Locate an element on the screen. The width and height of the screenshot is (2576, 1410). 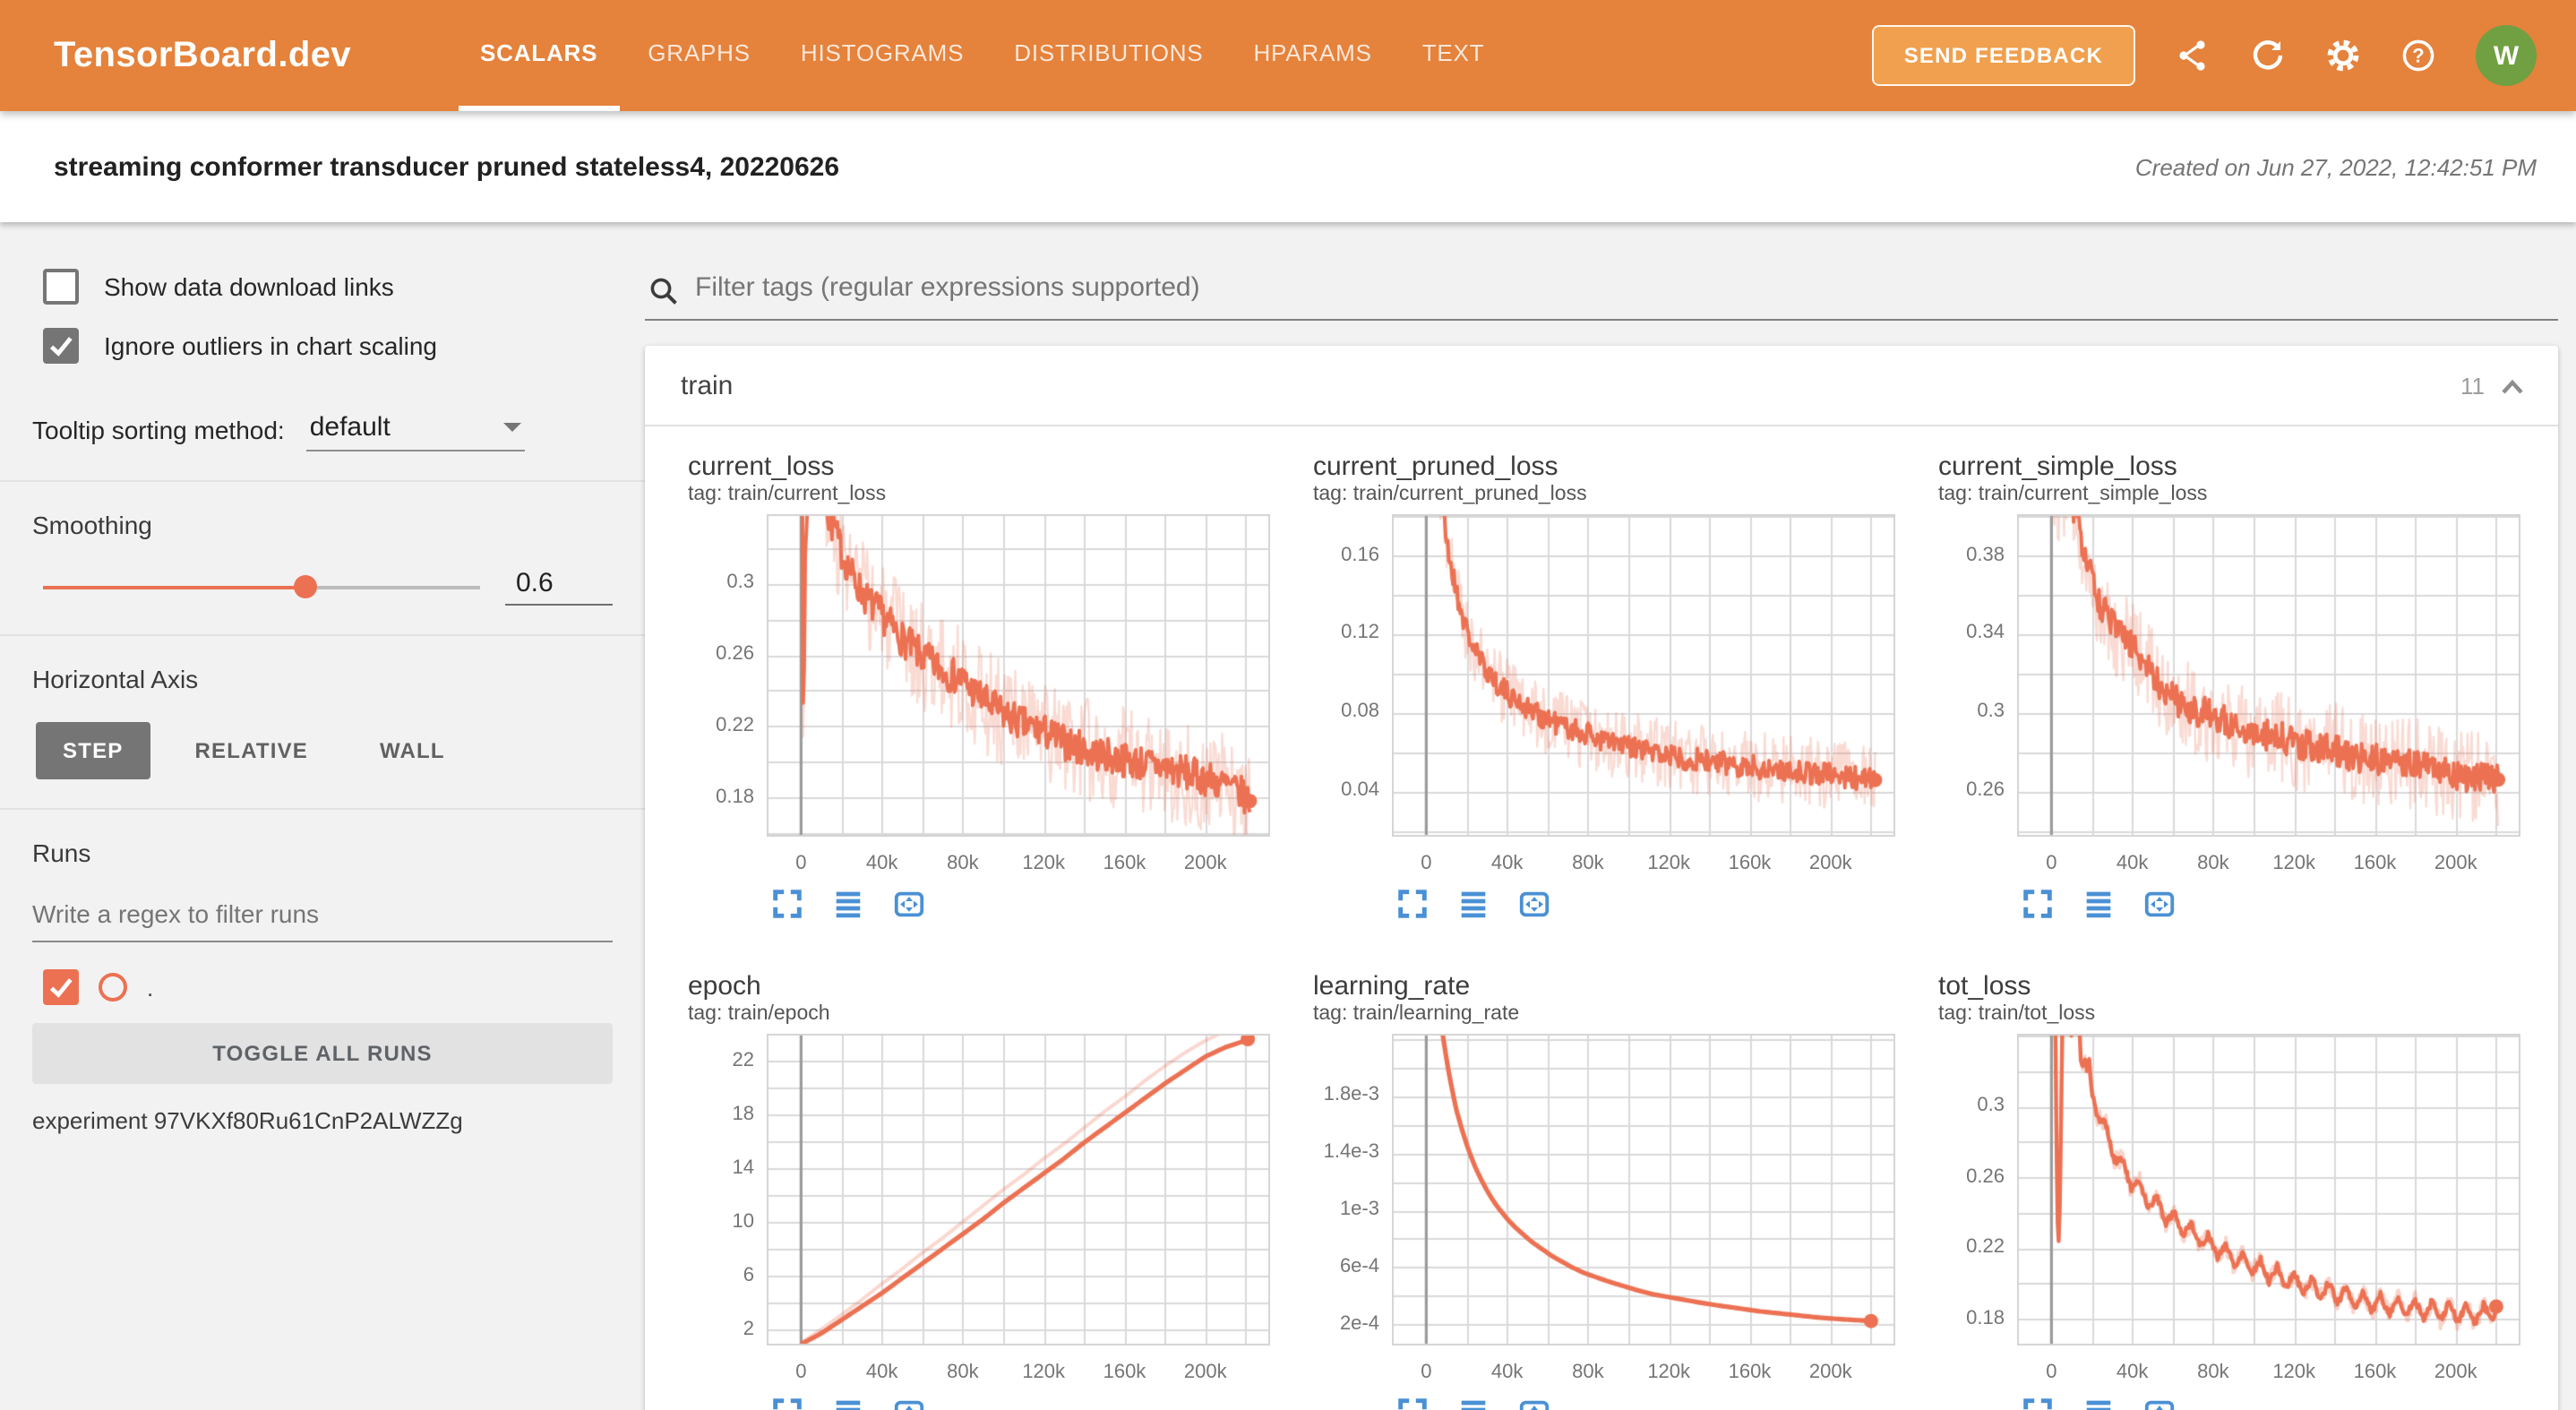
tab-histograms: HISTOGRAMS is located at coordinates (882, 52).